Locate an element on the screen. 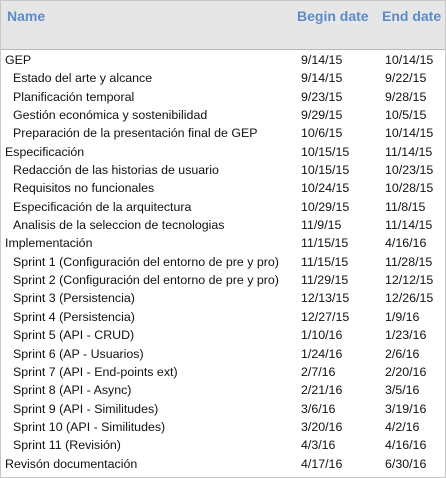 The height and width of the screenshot is (478, 446). task-name: Analisis de la seleccion de tecnologias is located at coordinates (119, 225).